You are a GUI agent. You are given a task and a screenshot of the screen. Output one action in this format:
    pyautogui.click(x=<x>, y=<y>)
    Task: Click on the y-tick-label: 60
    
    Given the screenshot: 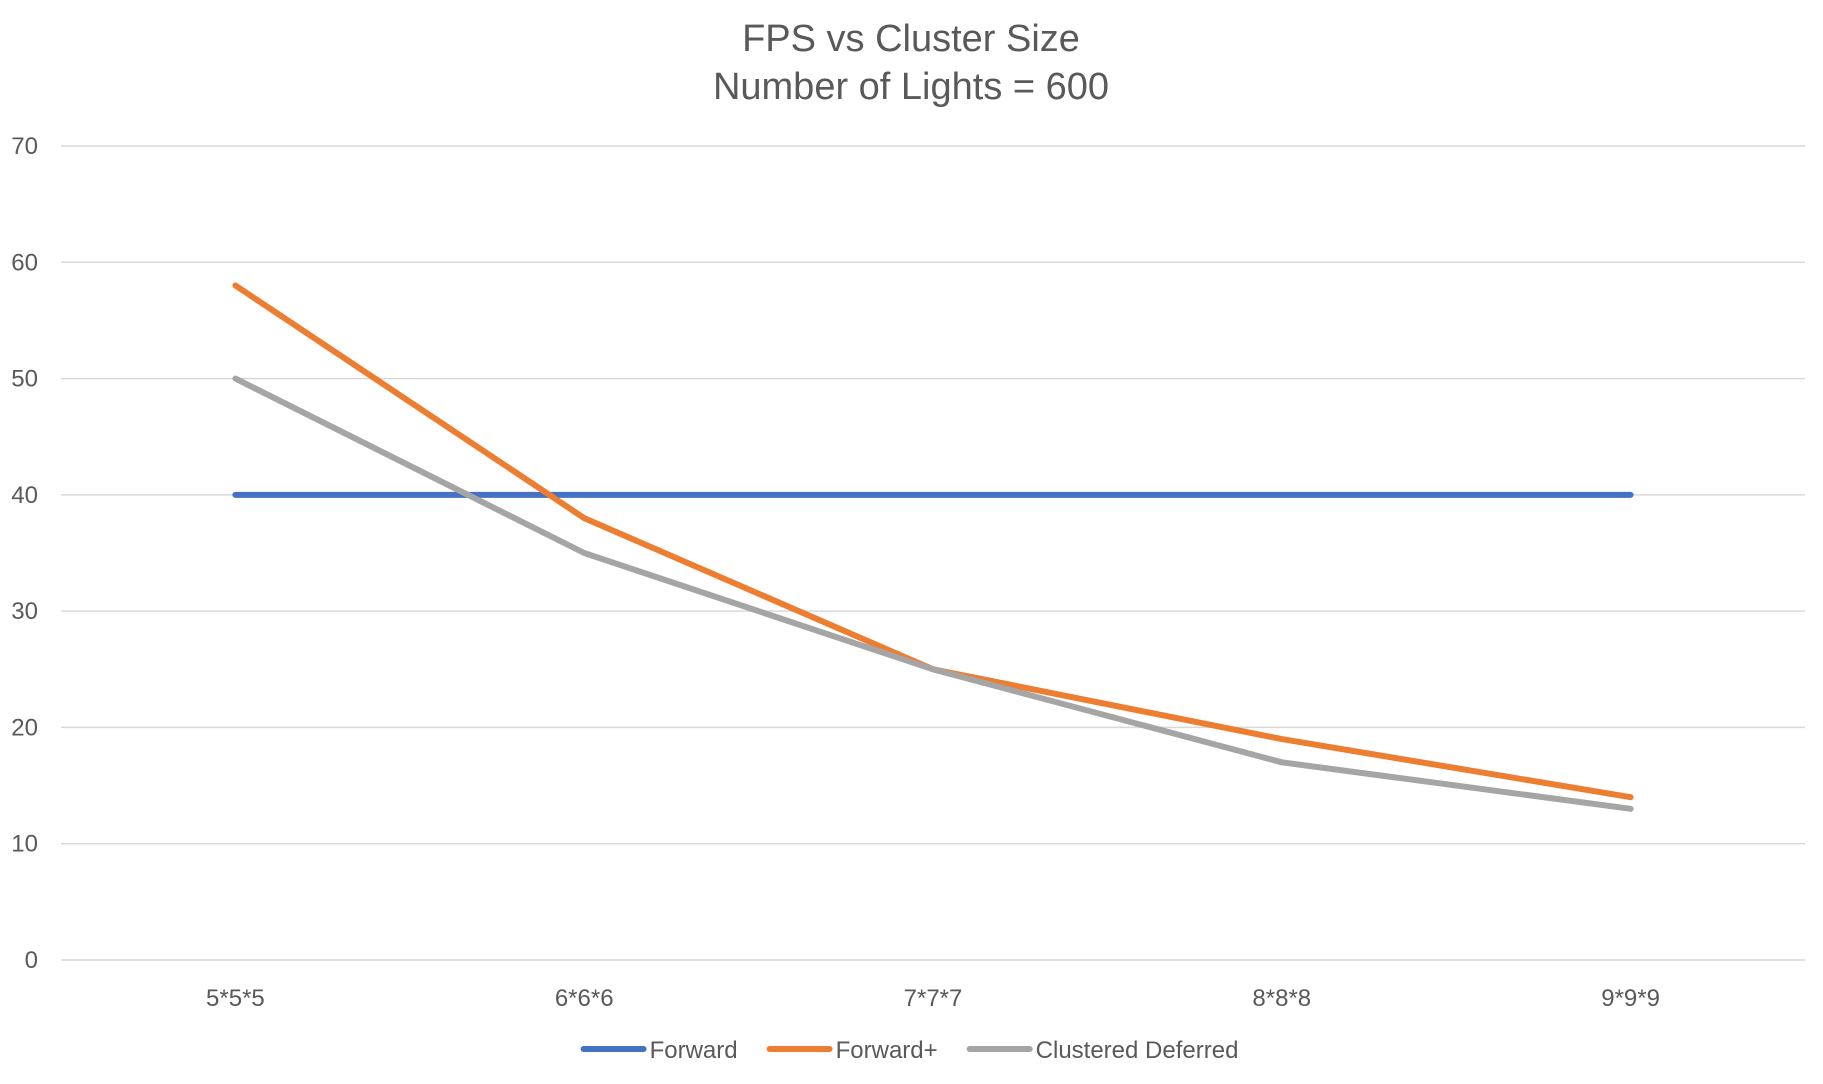 What is the action you would take?
    pyautogui.click(x=24, y=262)
    